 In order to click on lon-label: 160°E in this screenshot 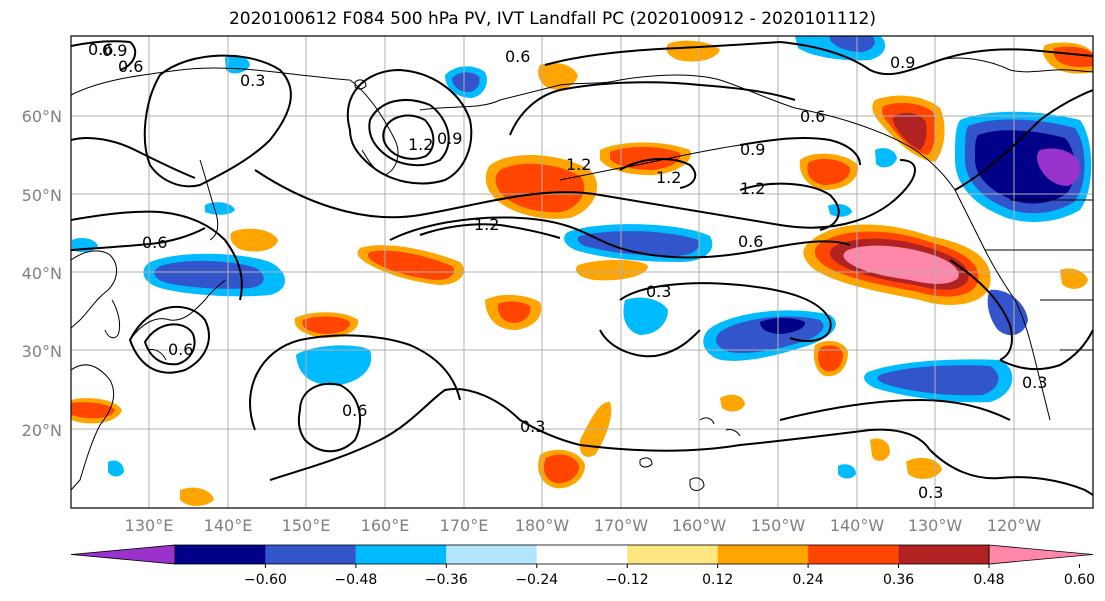, I will do `click(385, 525)`.